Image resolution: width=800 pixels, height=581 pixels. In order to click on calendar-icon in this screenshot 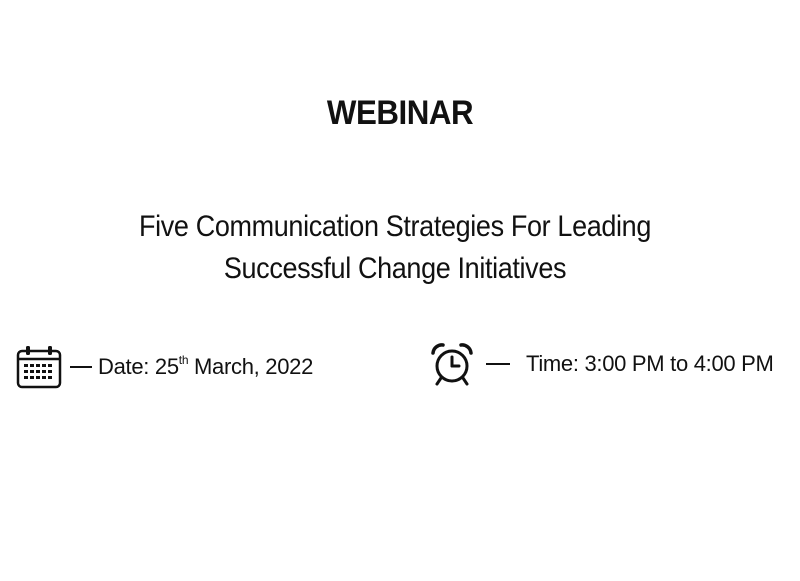, I will do `click(39, 367)`.